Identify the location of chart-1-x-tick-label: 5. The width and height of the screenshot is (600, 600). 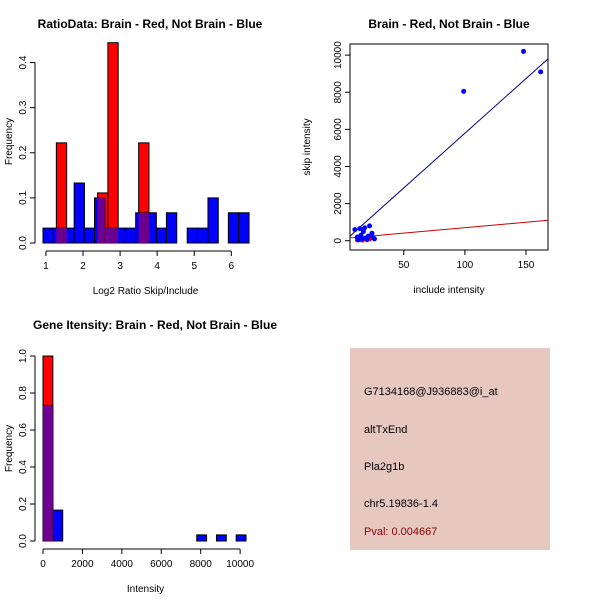
(194, 266).